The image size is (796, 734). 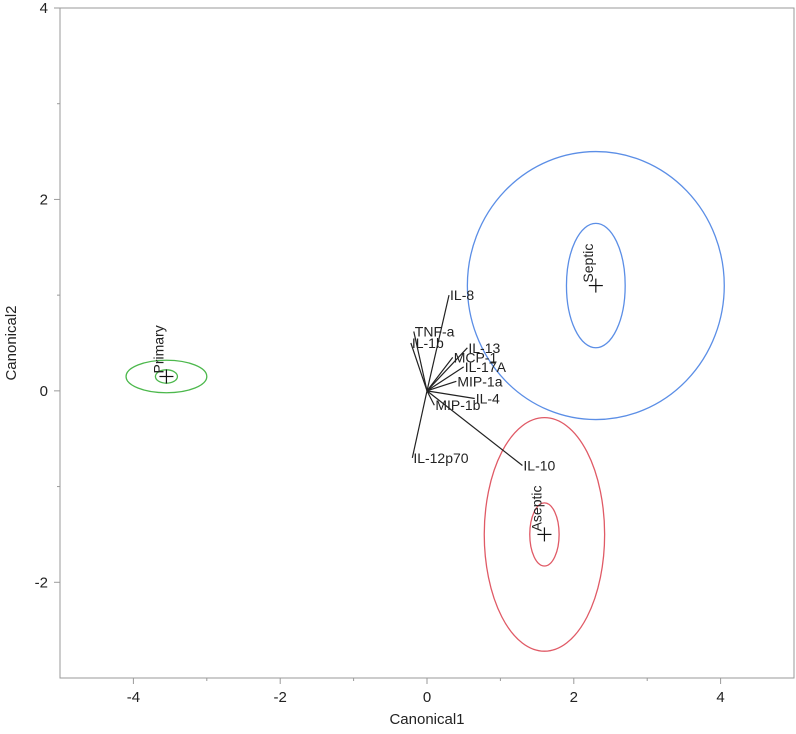 I want to click on vector-il-12p70, so click(x=419, y=424).